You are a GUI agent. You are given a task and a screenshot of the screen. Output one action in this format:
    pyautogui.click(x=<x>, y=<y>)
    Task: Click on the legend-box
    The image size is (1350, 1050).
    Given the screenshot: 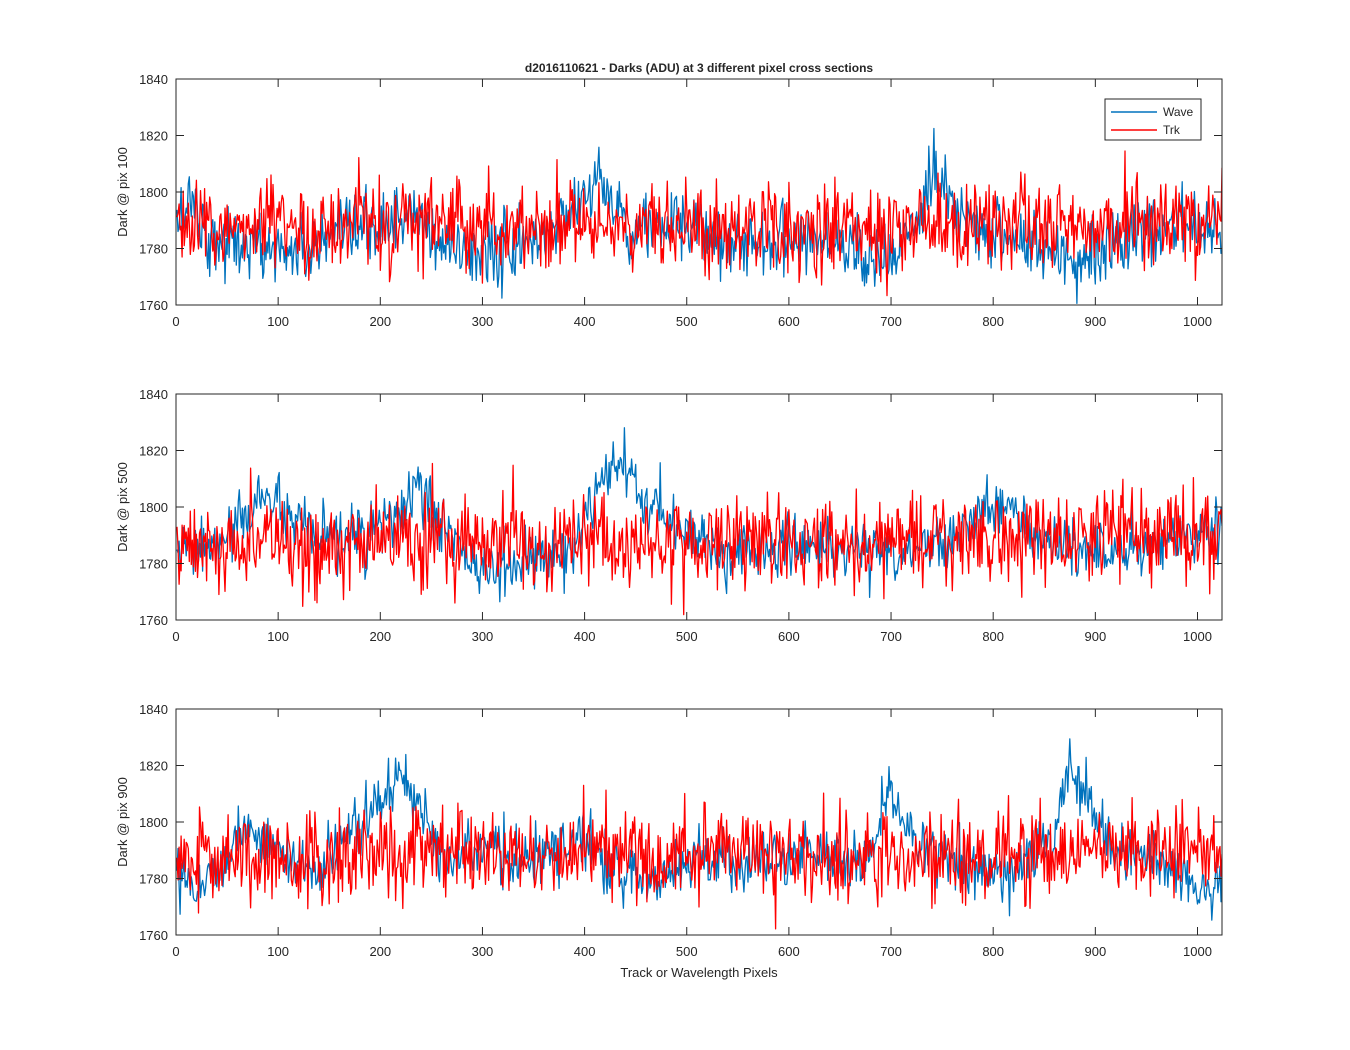 What is the action you would take?
    pyautogui.click(x=1153, y=119)
    